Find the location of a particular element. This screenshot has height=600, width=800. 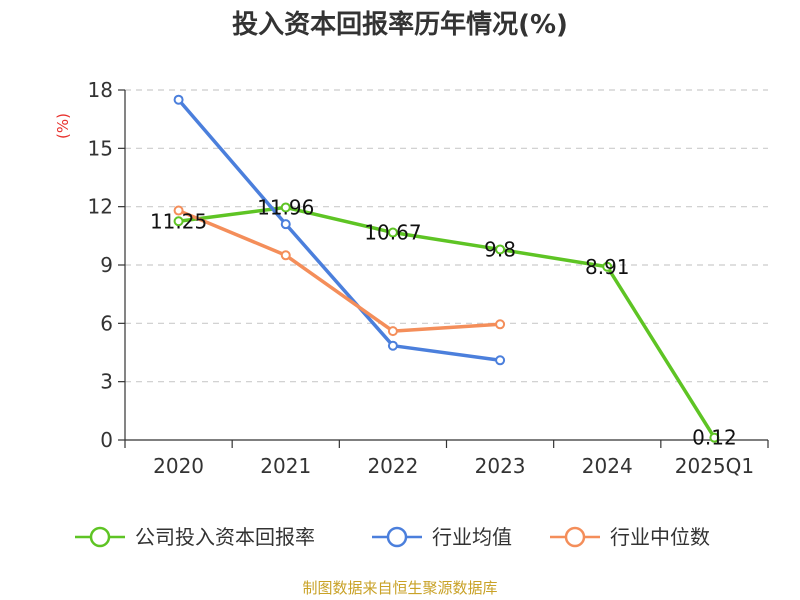

legend-label: 行业均值 is located at coordinates (472, 537).